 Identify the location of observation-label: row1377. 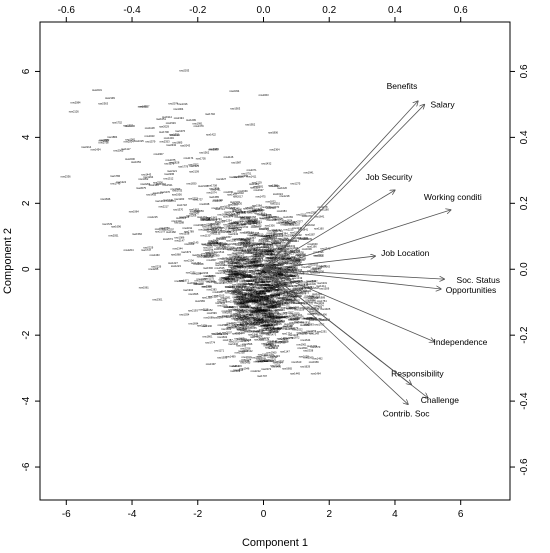
(265, 296).